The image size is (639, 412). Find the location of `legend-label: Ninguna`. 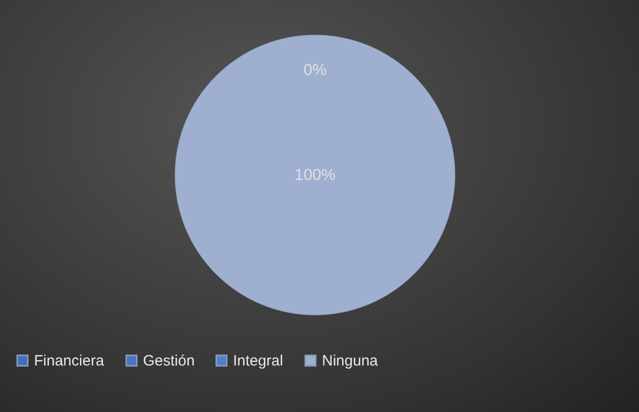

legend-label: Ninguna is located at coordinates (350, 361).